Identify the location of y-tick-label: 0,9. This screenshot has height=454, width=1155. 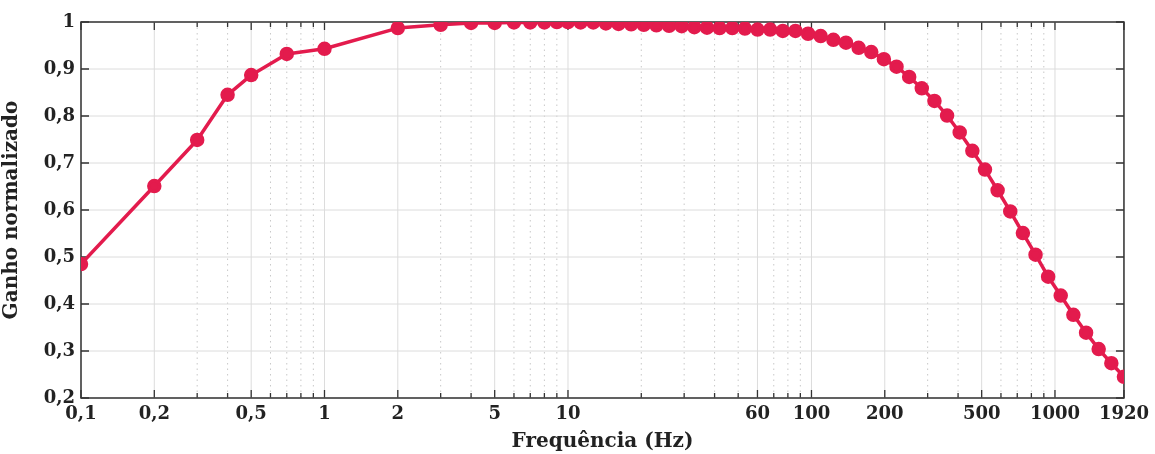
(59, 67).